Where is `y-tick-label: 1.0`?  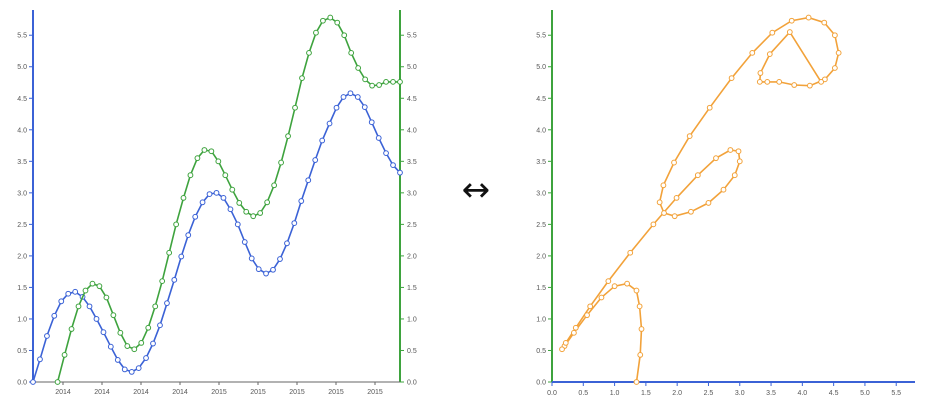 y-tick-label: 1.0 is located at coordinates (541, 319).